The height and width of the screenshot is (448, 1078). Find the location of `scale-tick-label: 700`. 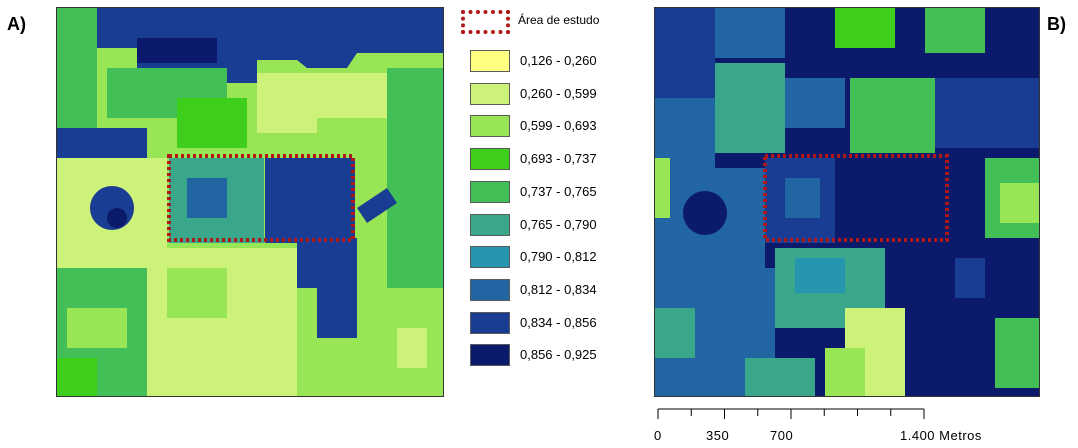

scale-tick-label: 700 is located at coordinates (782, 435).